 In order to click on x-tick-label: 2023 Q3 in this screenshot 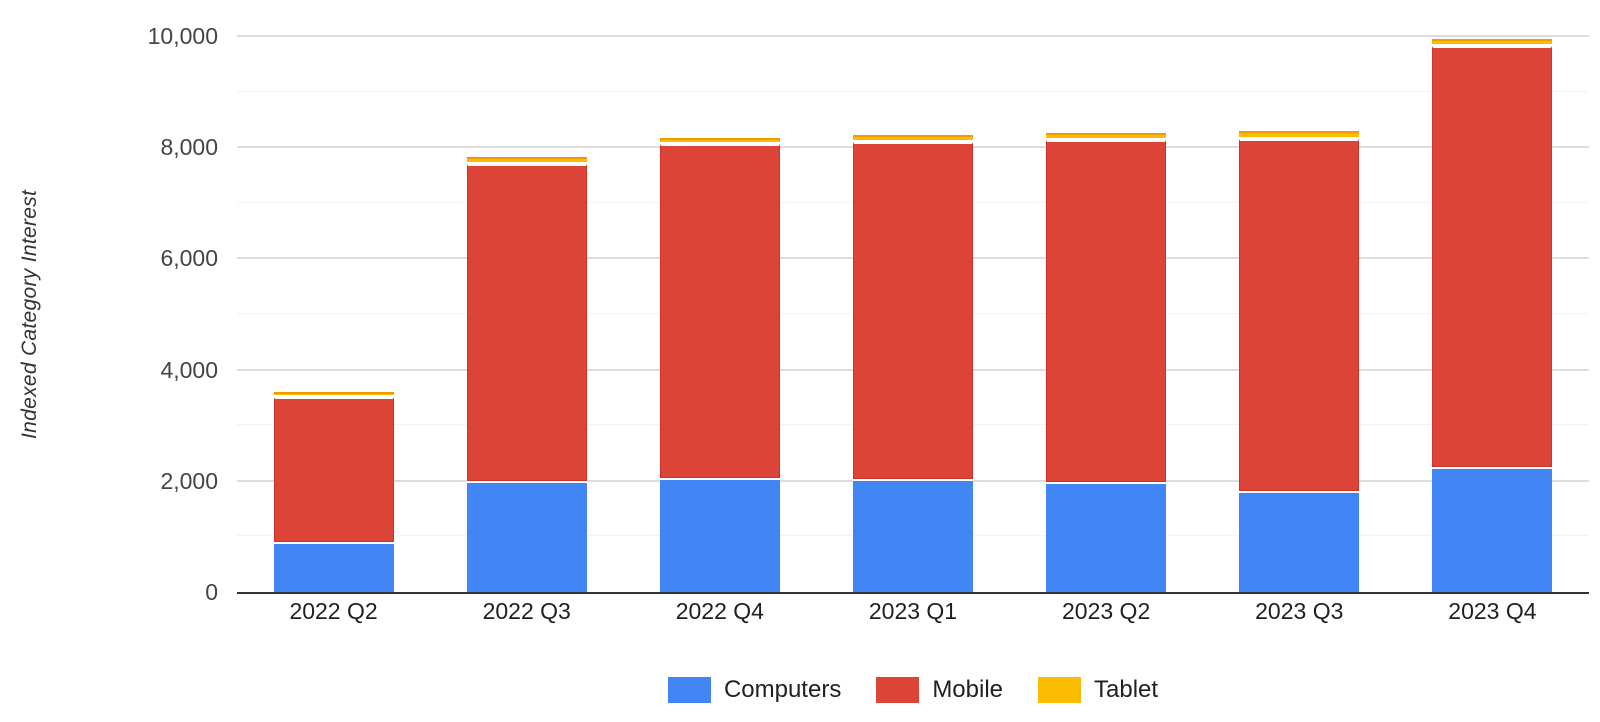, I will do `click(1299, 611)`.